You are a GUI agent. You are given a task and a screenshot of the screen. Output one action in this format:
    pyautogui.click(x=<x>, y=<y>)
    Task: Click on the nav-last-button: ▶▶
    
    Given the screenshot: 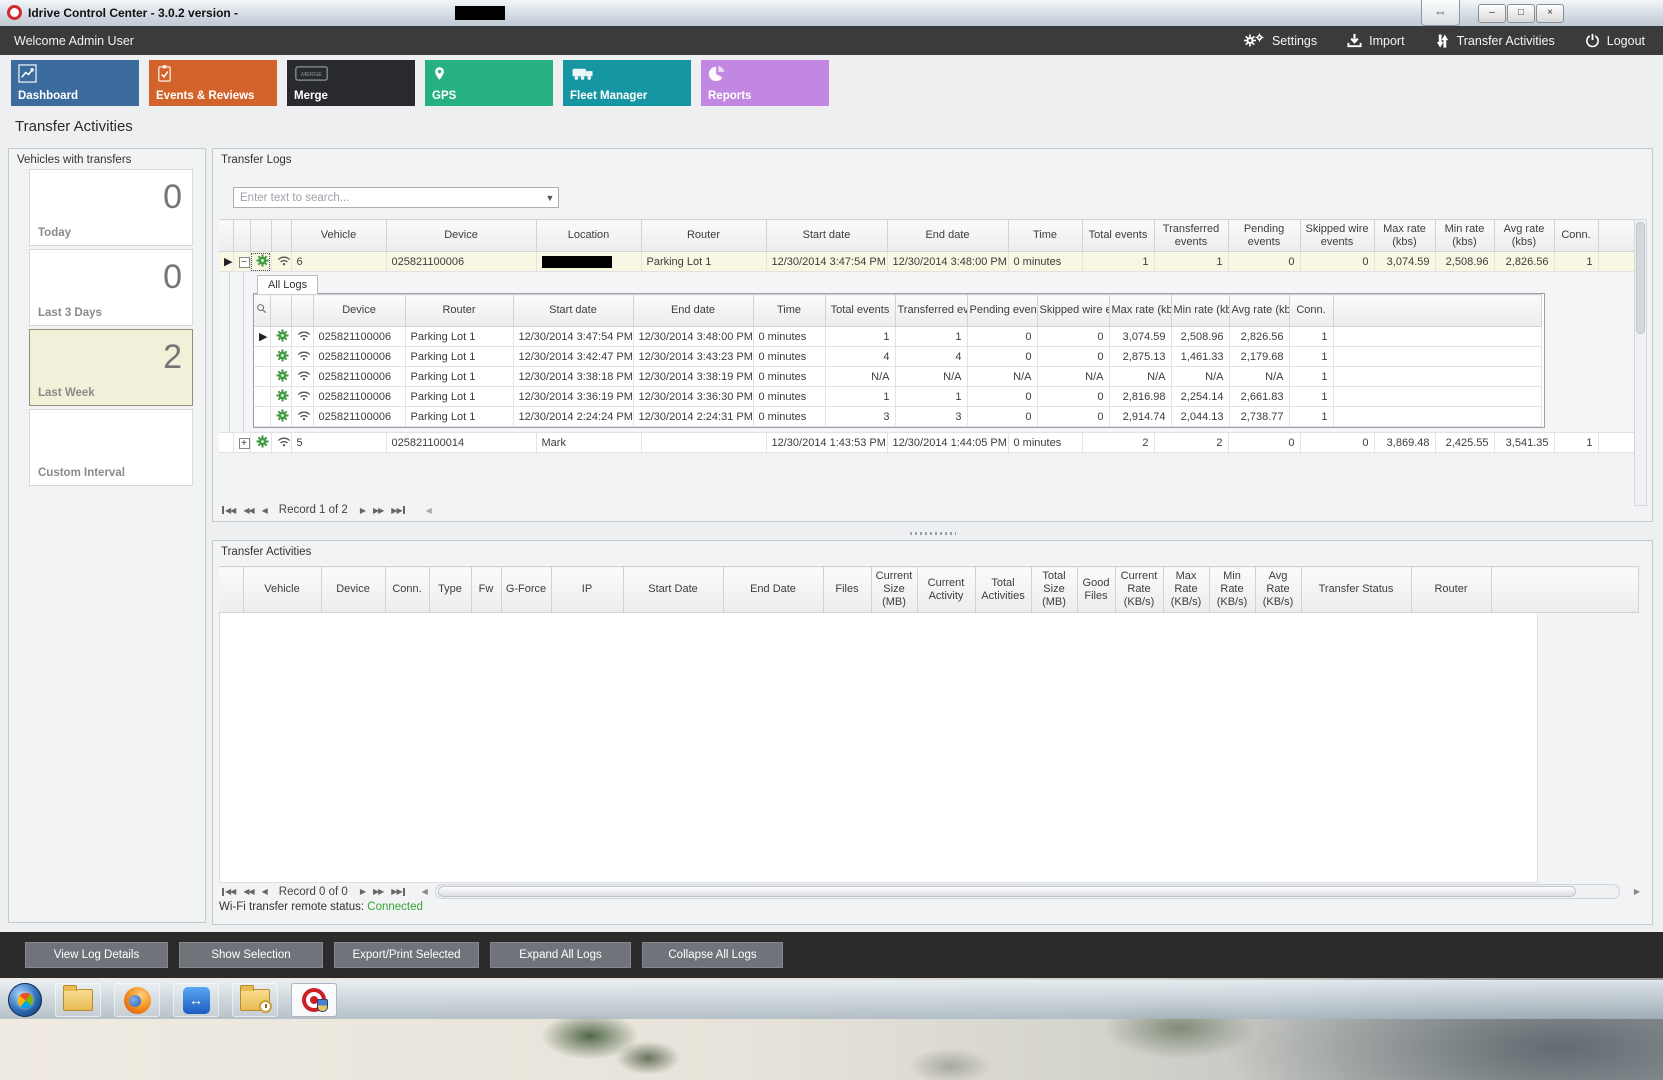 What is the action you would take?
    pyautogui.click(x=398, y=891)
    